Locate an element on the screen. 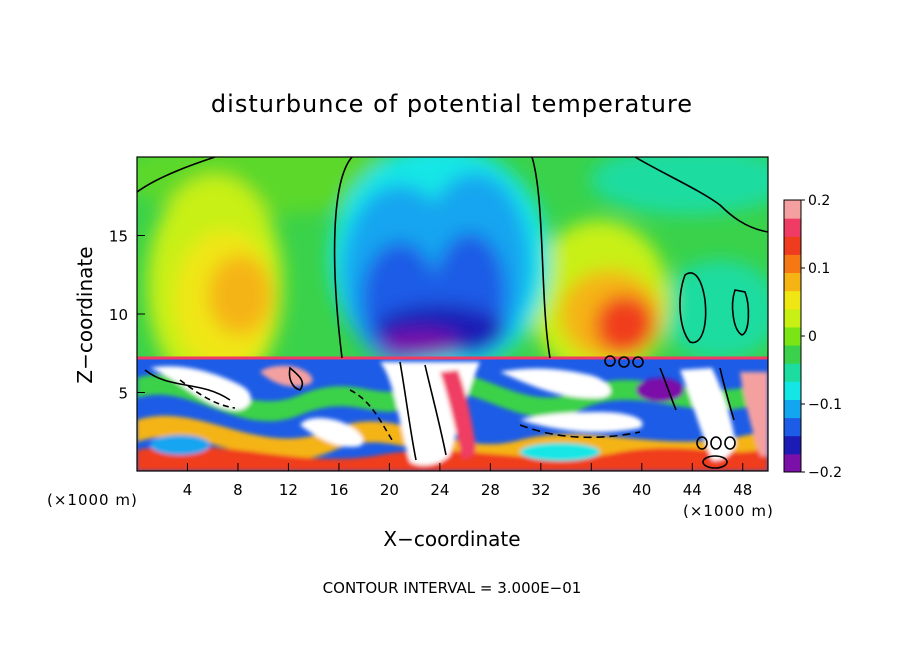 The image size is (904, 654). x-unit-right: (×1000 m) is located at coordinates (728, 511).